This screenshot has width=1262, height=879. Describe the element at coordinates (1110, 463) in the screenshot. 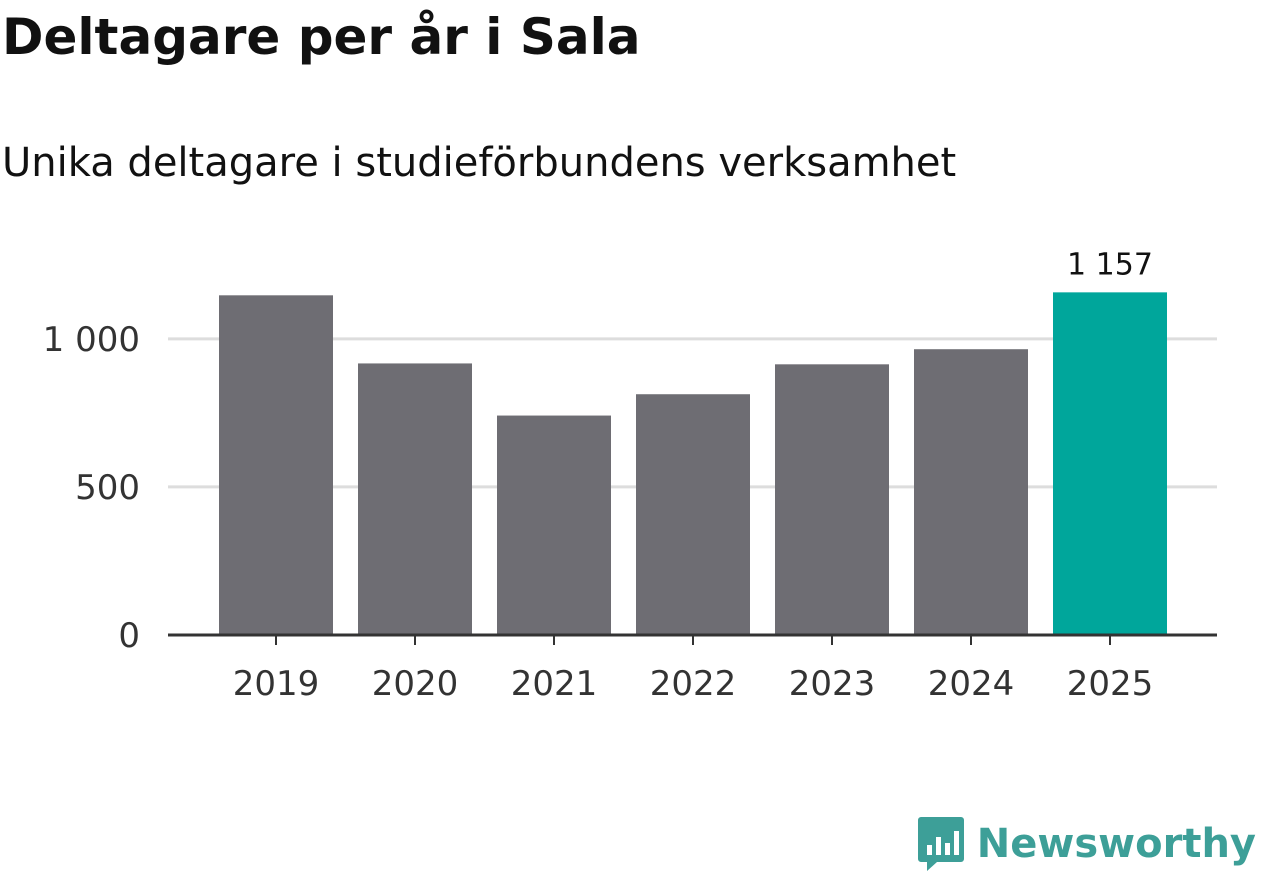

I see `bar-2025` at that location.